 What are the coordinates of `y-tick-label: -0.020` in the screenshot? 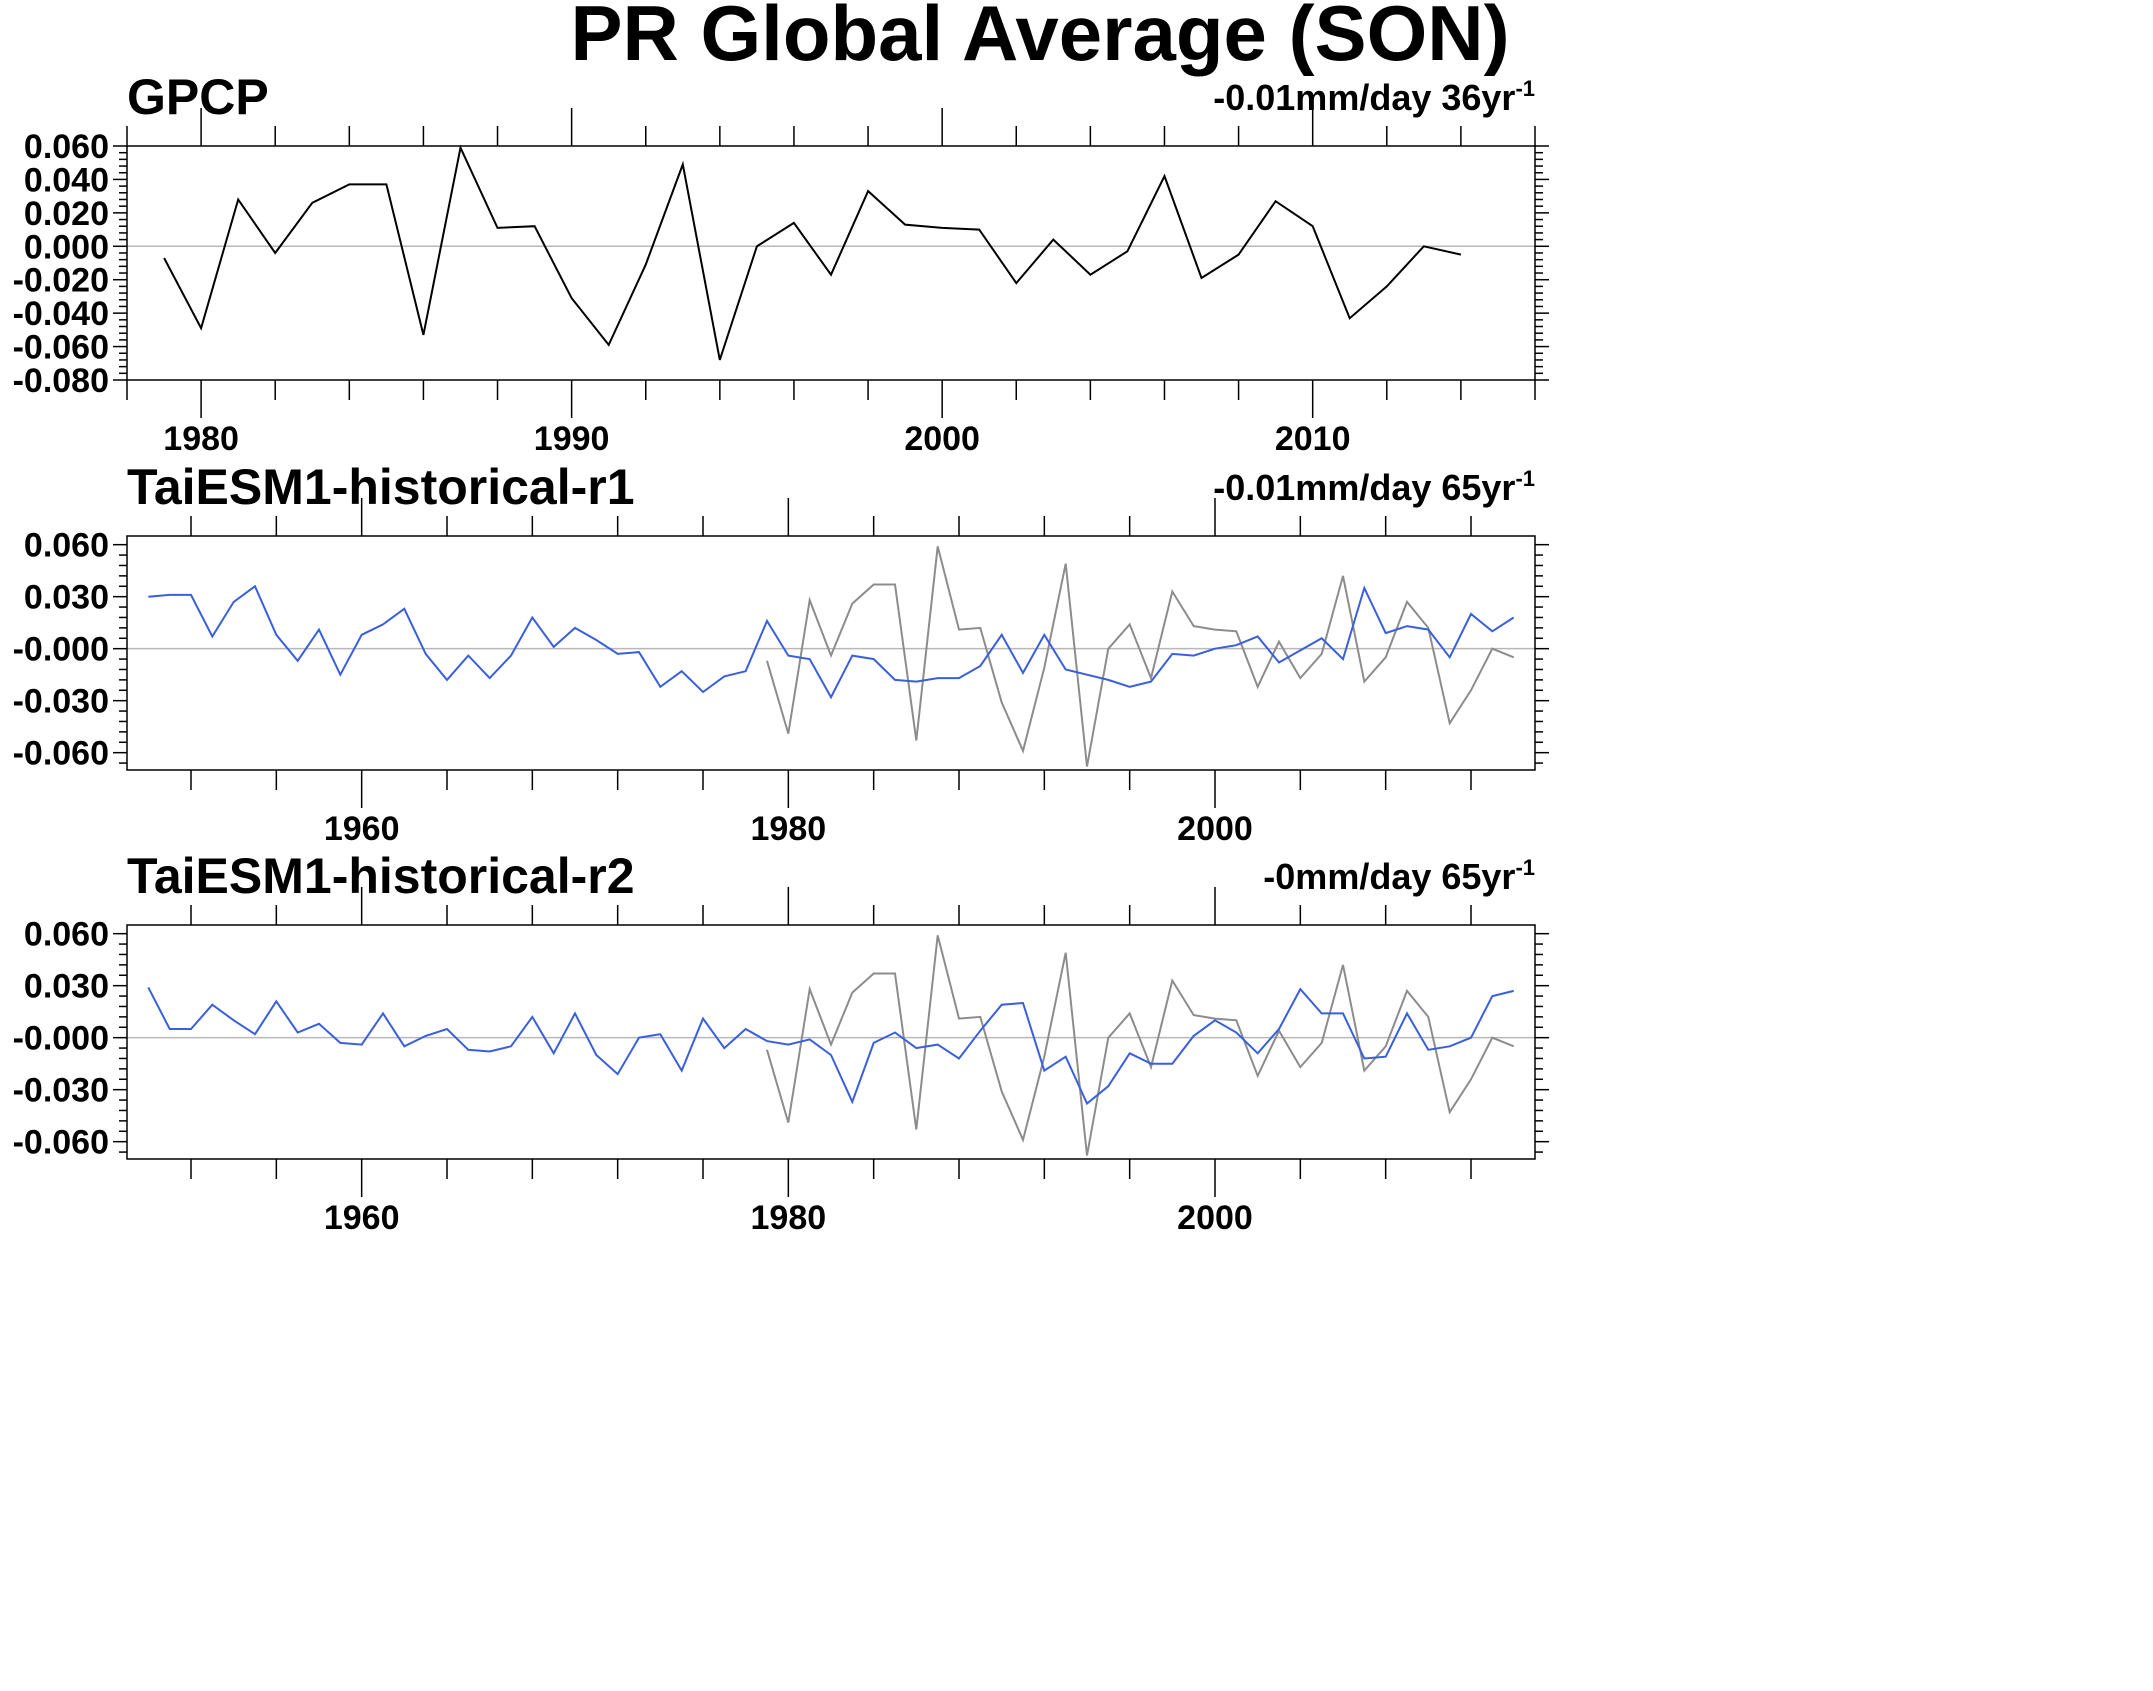 It's located at (61, 281).